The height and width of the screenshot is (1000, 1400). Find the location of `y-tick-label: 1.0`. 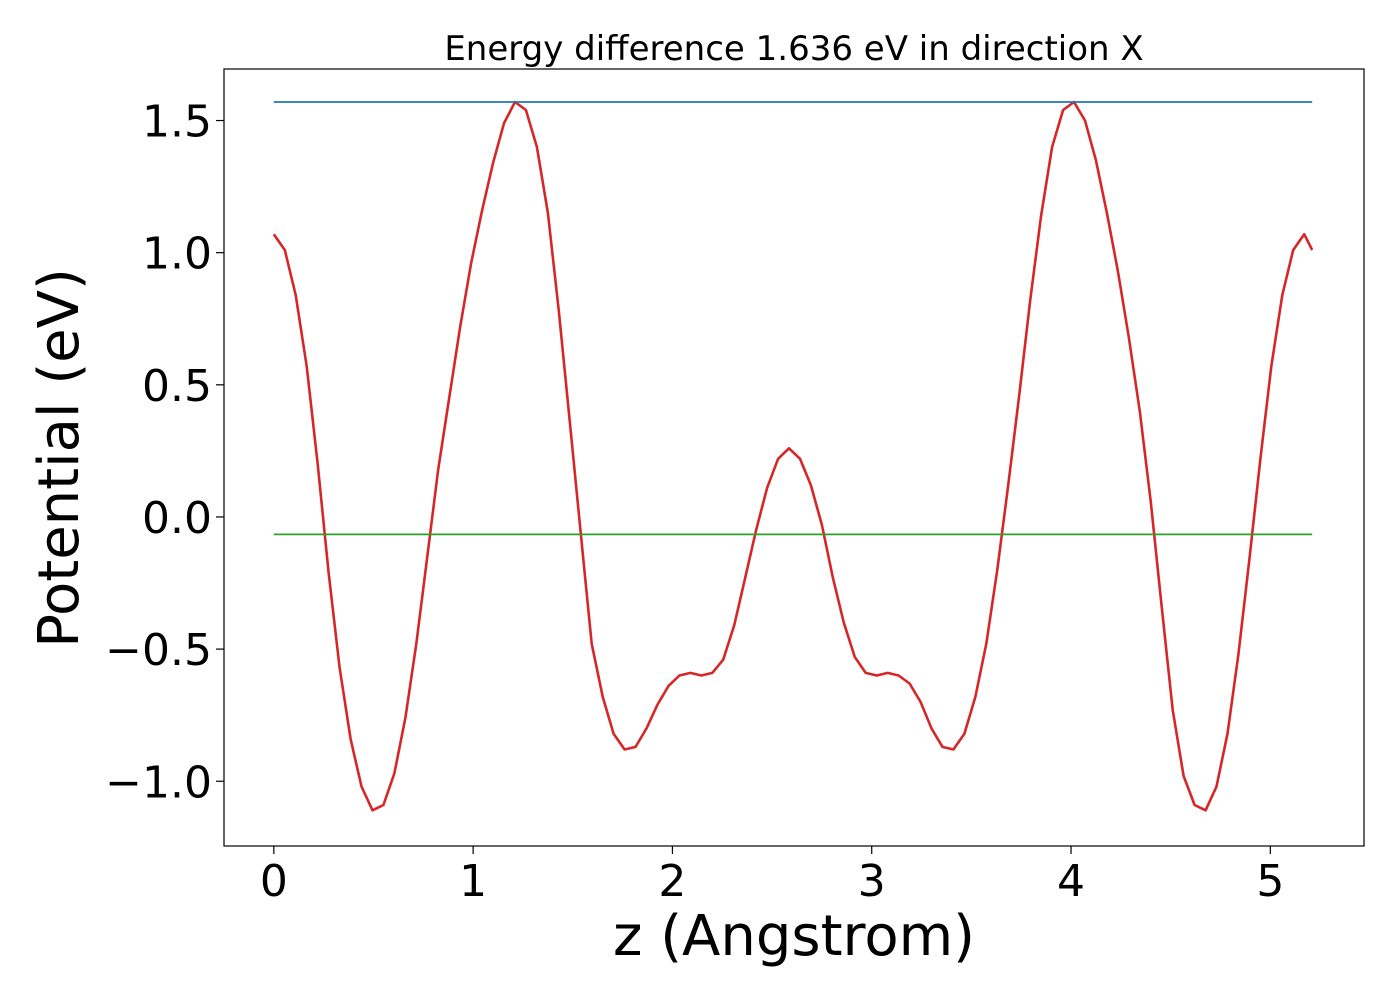

y-tick-label: 1.0 is located at coordinates (177, 254).